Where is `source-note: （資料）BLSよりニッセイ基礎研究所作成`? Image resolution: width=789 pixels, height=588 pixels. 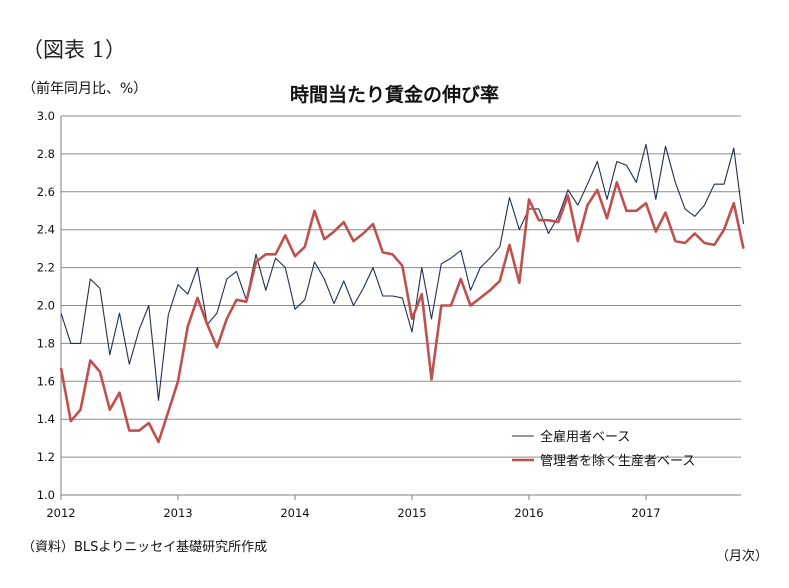
source-note: （資料）BLSよりニッセイ基礎研究所作成 is located at coordinates (145, 547).